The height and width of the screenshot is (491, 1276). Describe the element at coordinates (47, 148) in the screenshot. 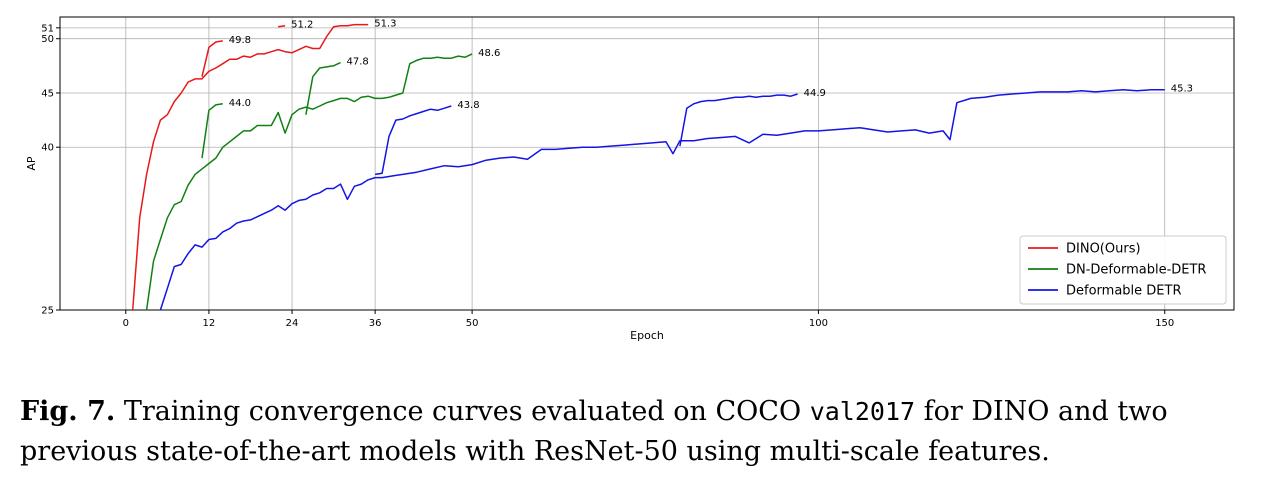

I see `y-tick-label: 40` at that location.